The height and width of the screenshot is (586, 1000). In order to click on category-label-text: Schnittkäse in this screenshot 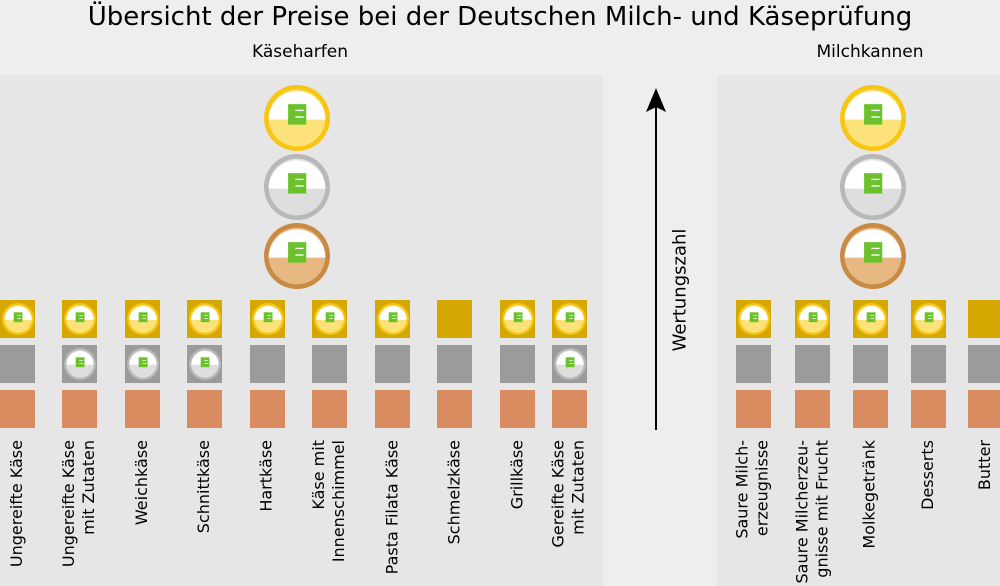, I will do `click(203, 487)`.